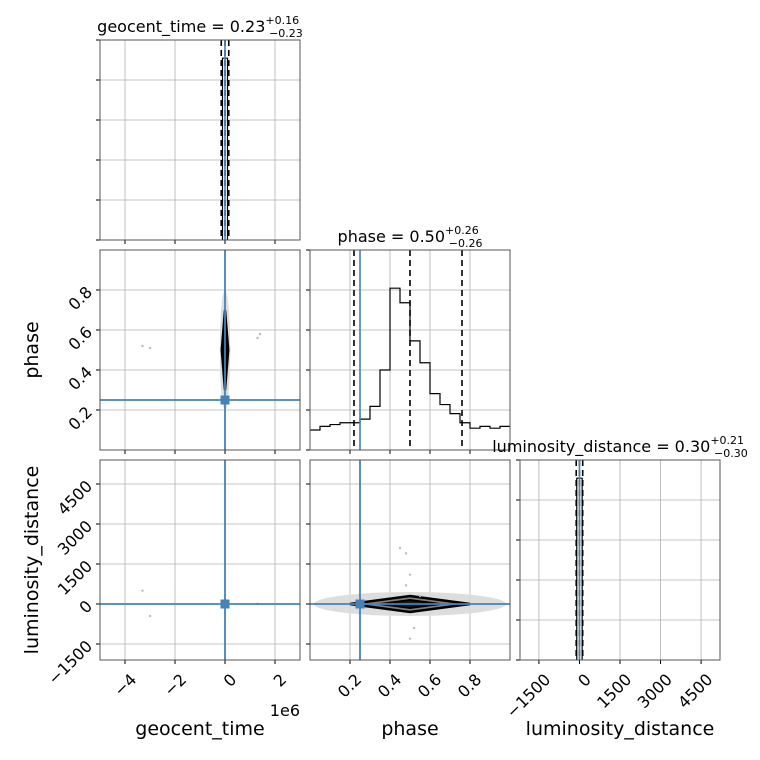 This screenshot has width=760, height=760. What do you see at coordinates (32, 560) in the screenshot?
I see `ylabel-luminosity_distance: luminosity_distance` at bounding box center [32, 560].